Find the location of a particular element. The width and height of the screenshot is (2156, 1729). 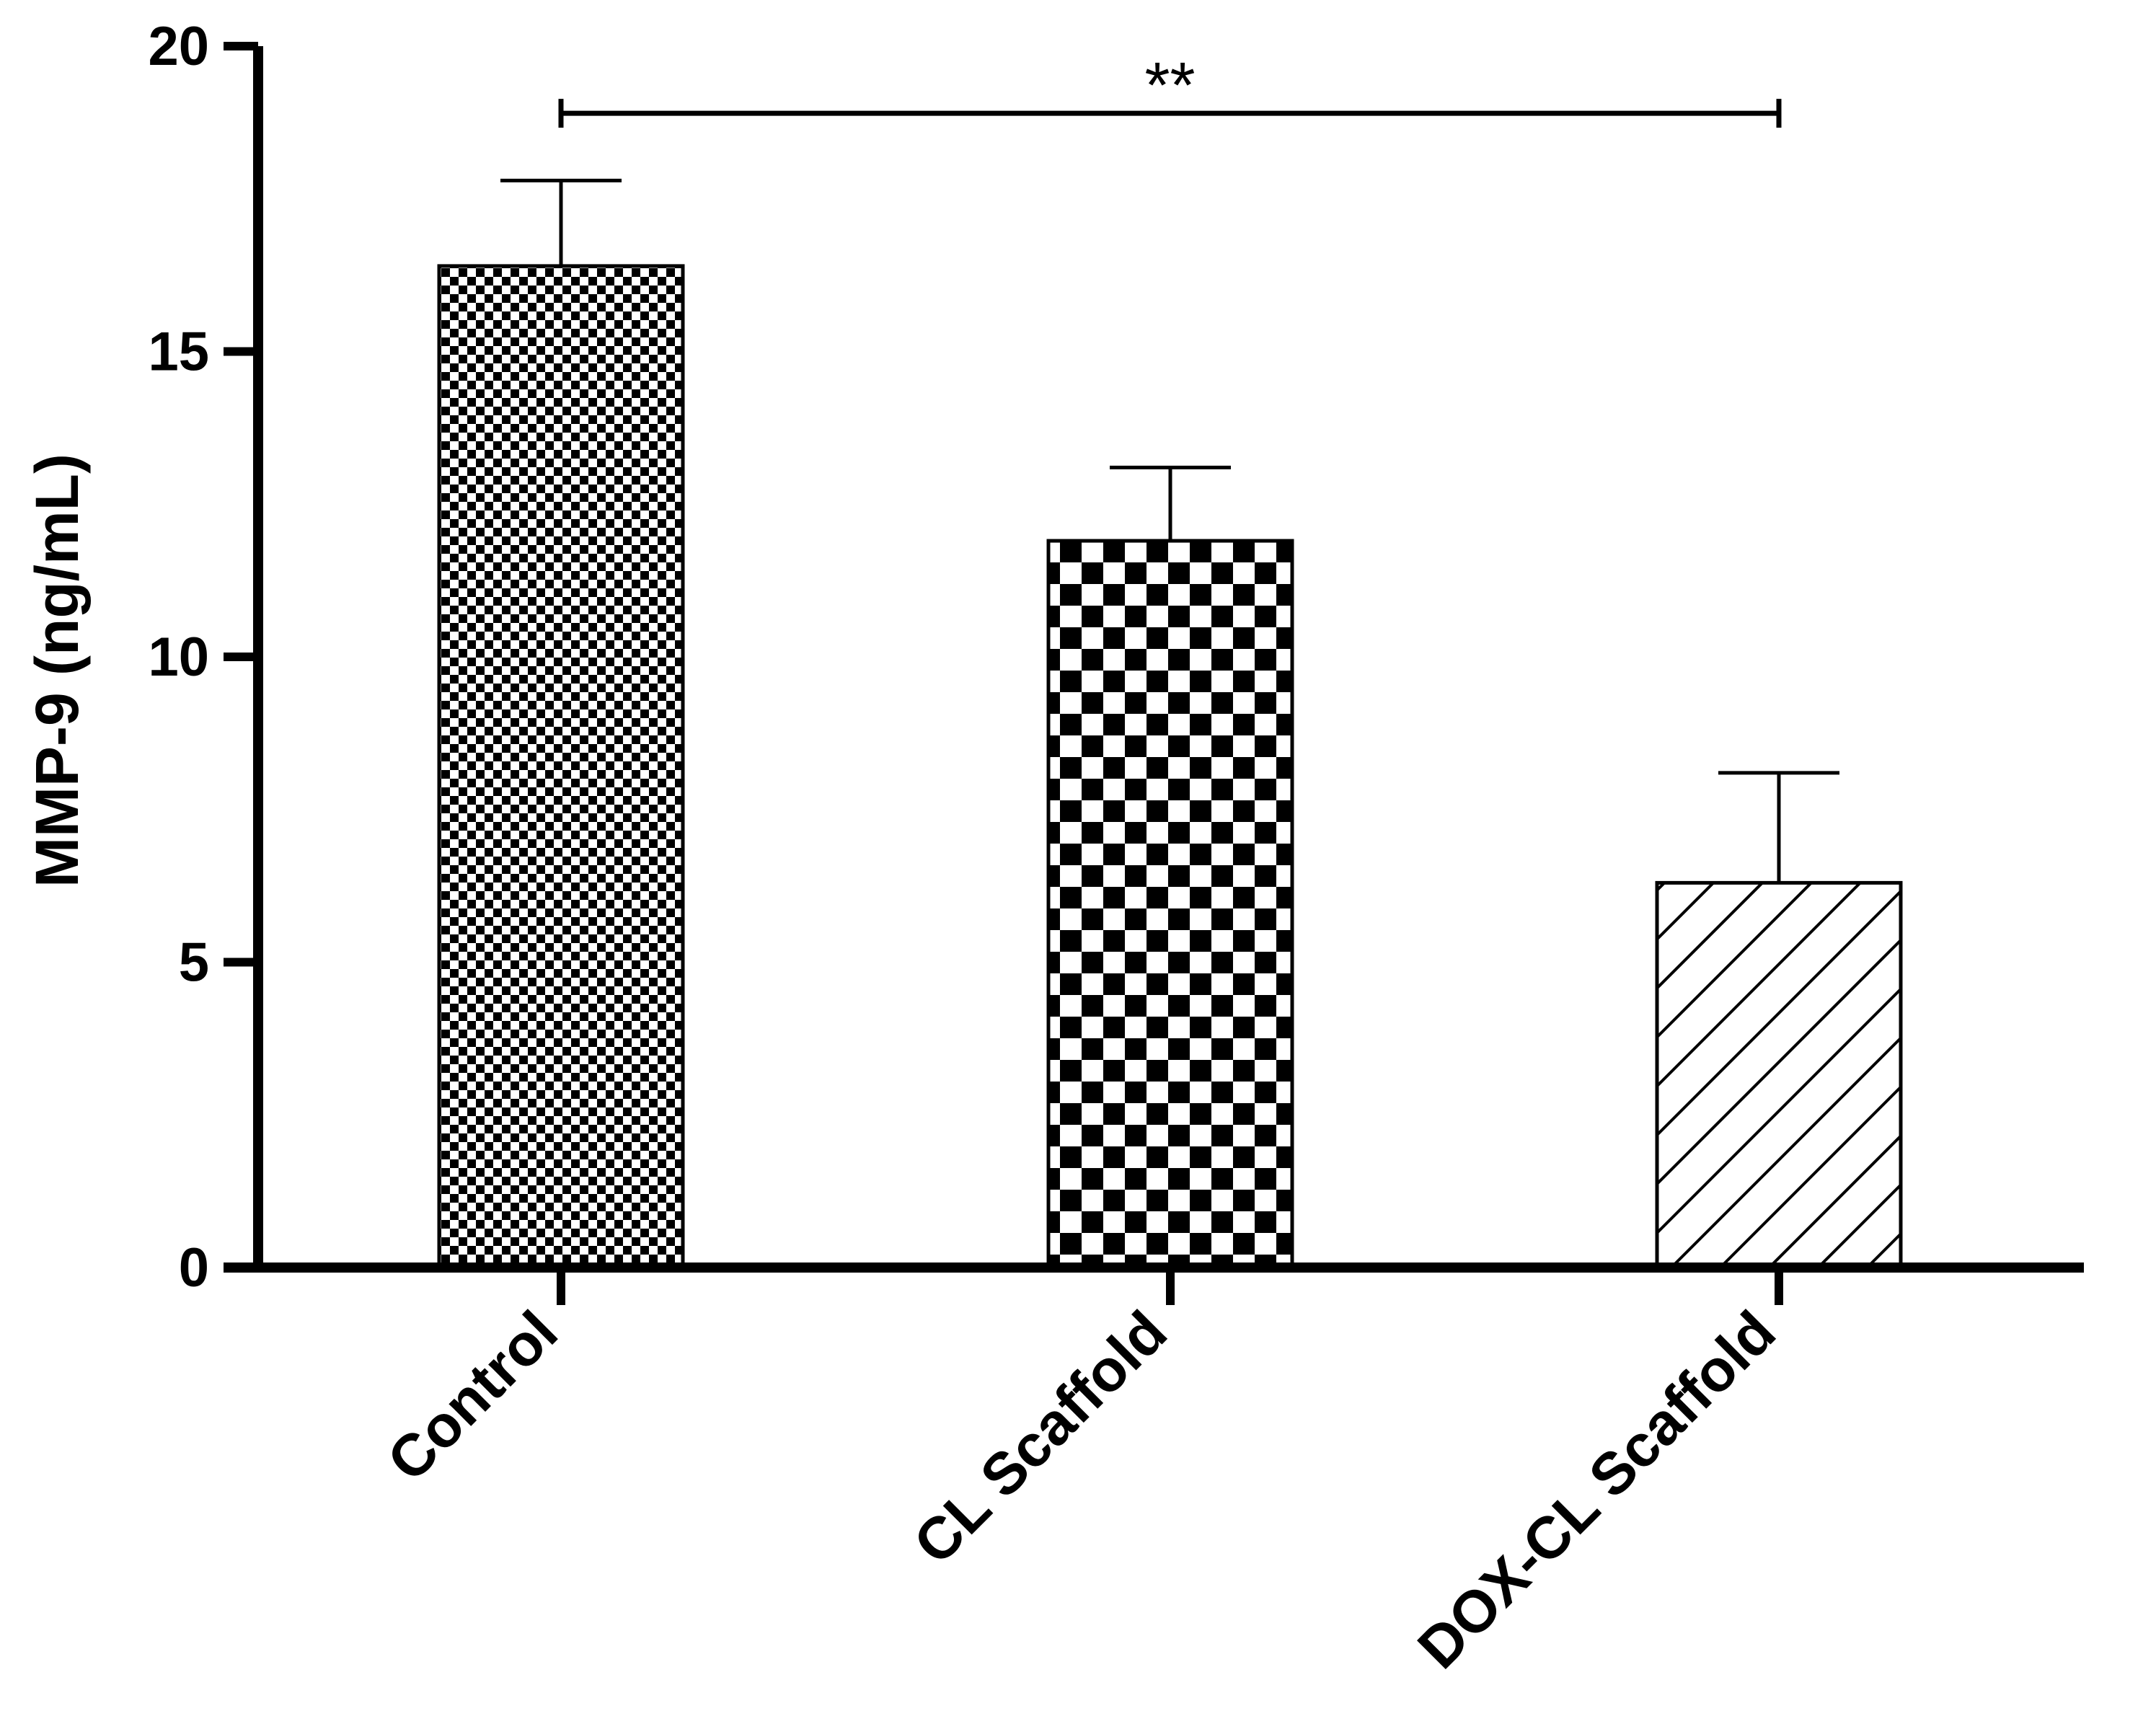

y-tick-label: 10 is located at coordinates (178, 657).